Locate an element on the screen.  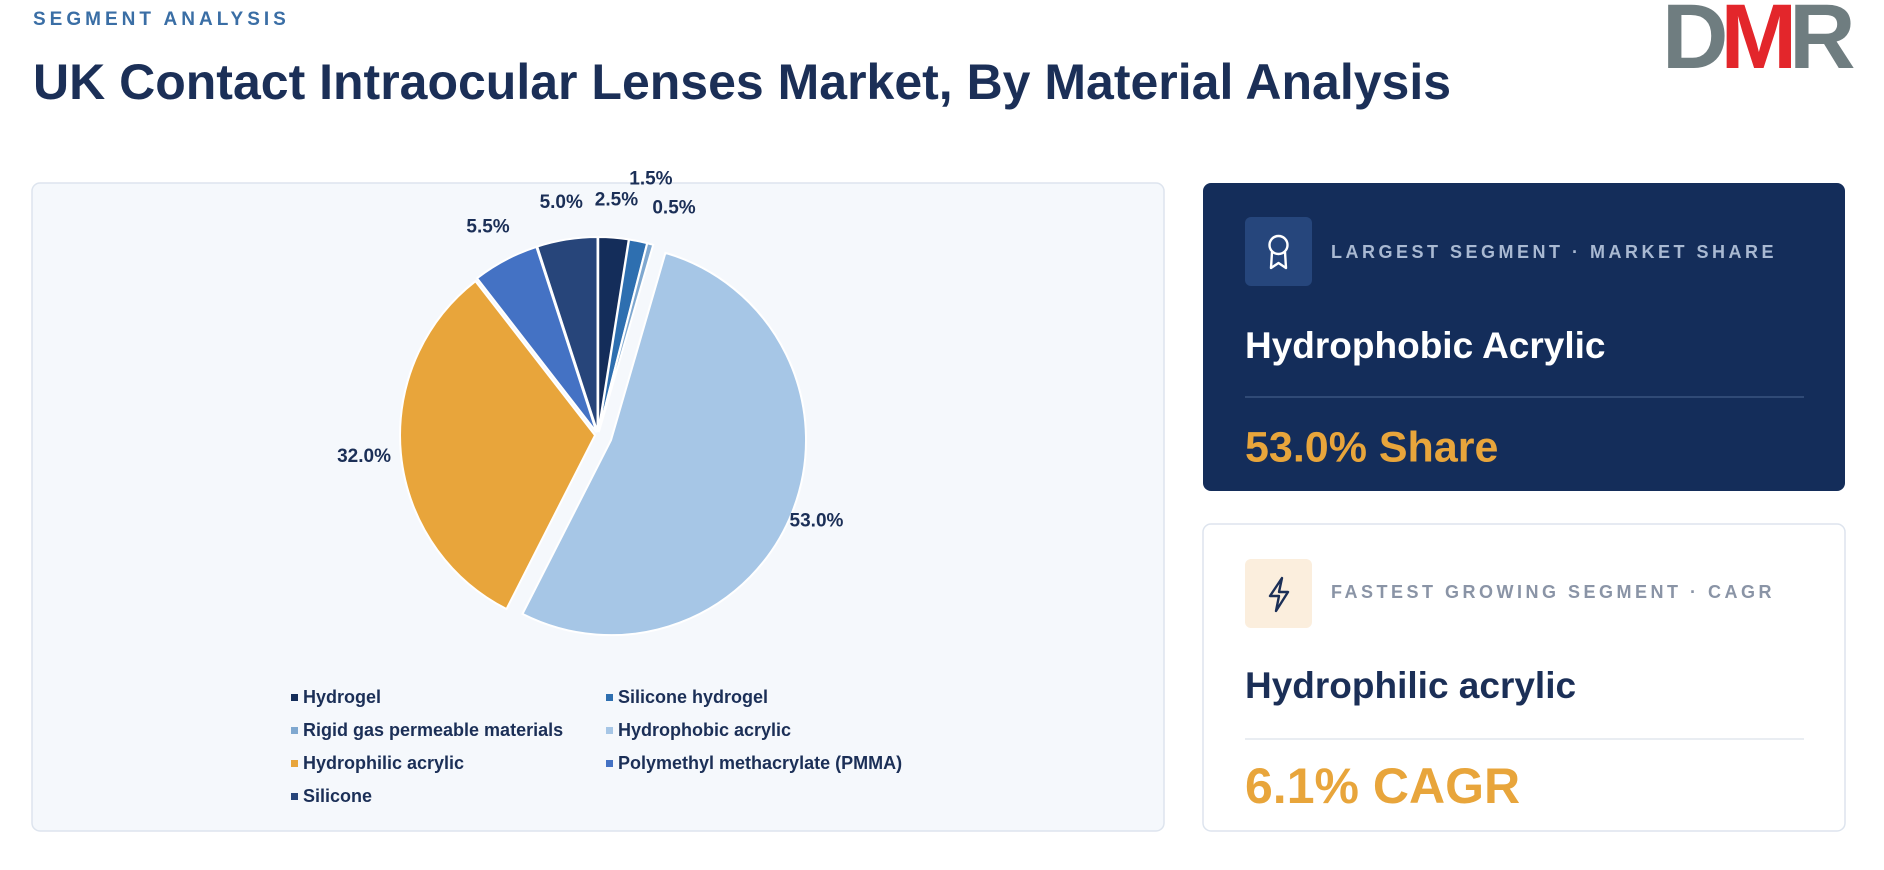
slice-label: 2.5% is located at coordinates (616, 200).